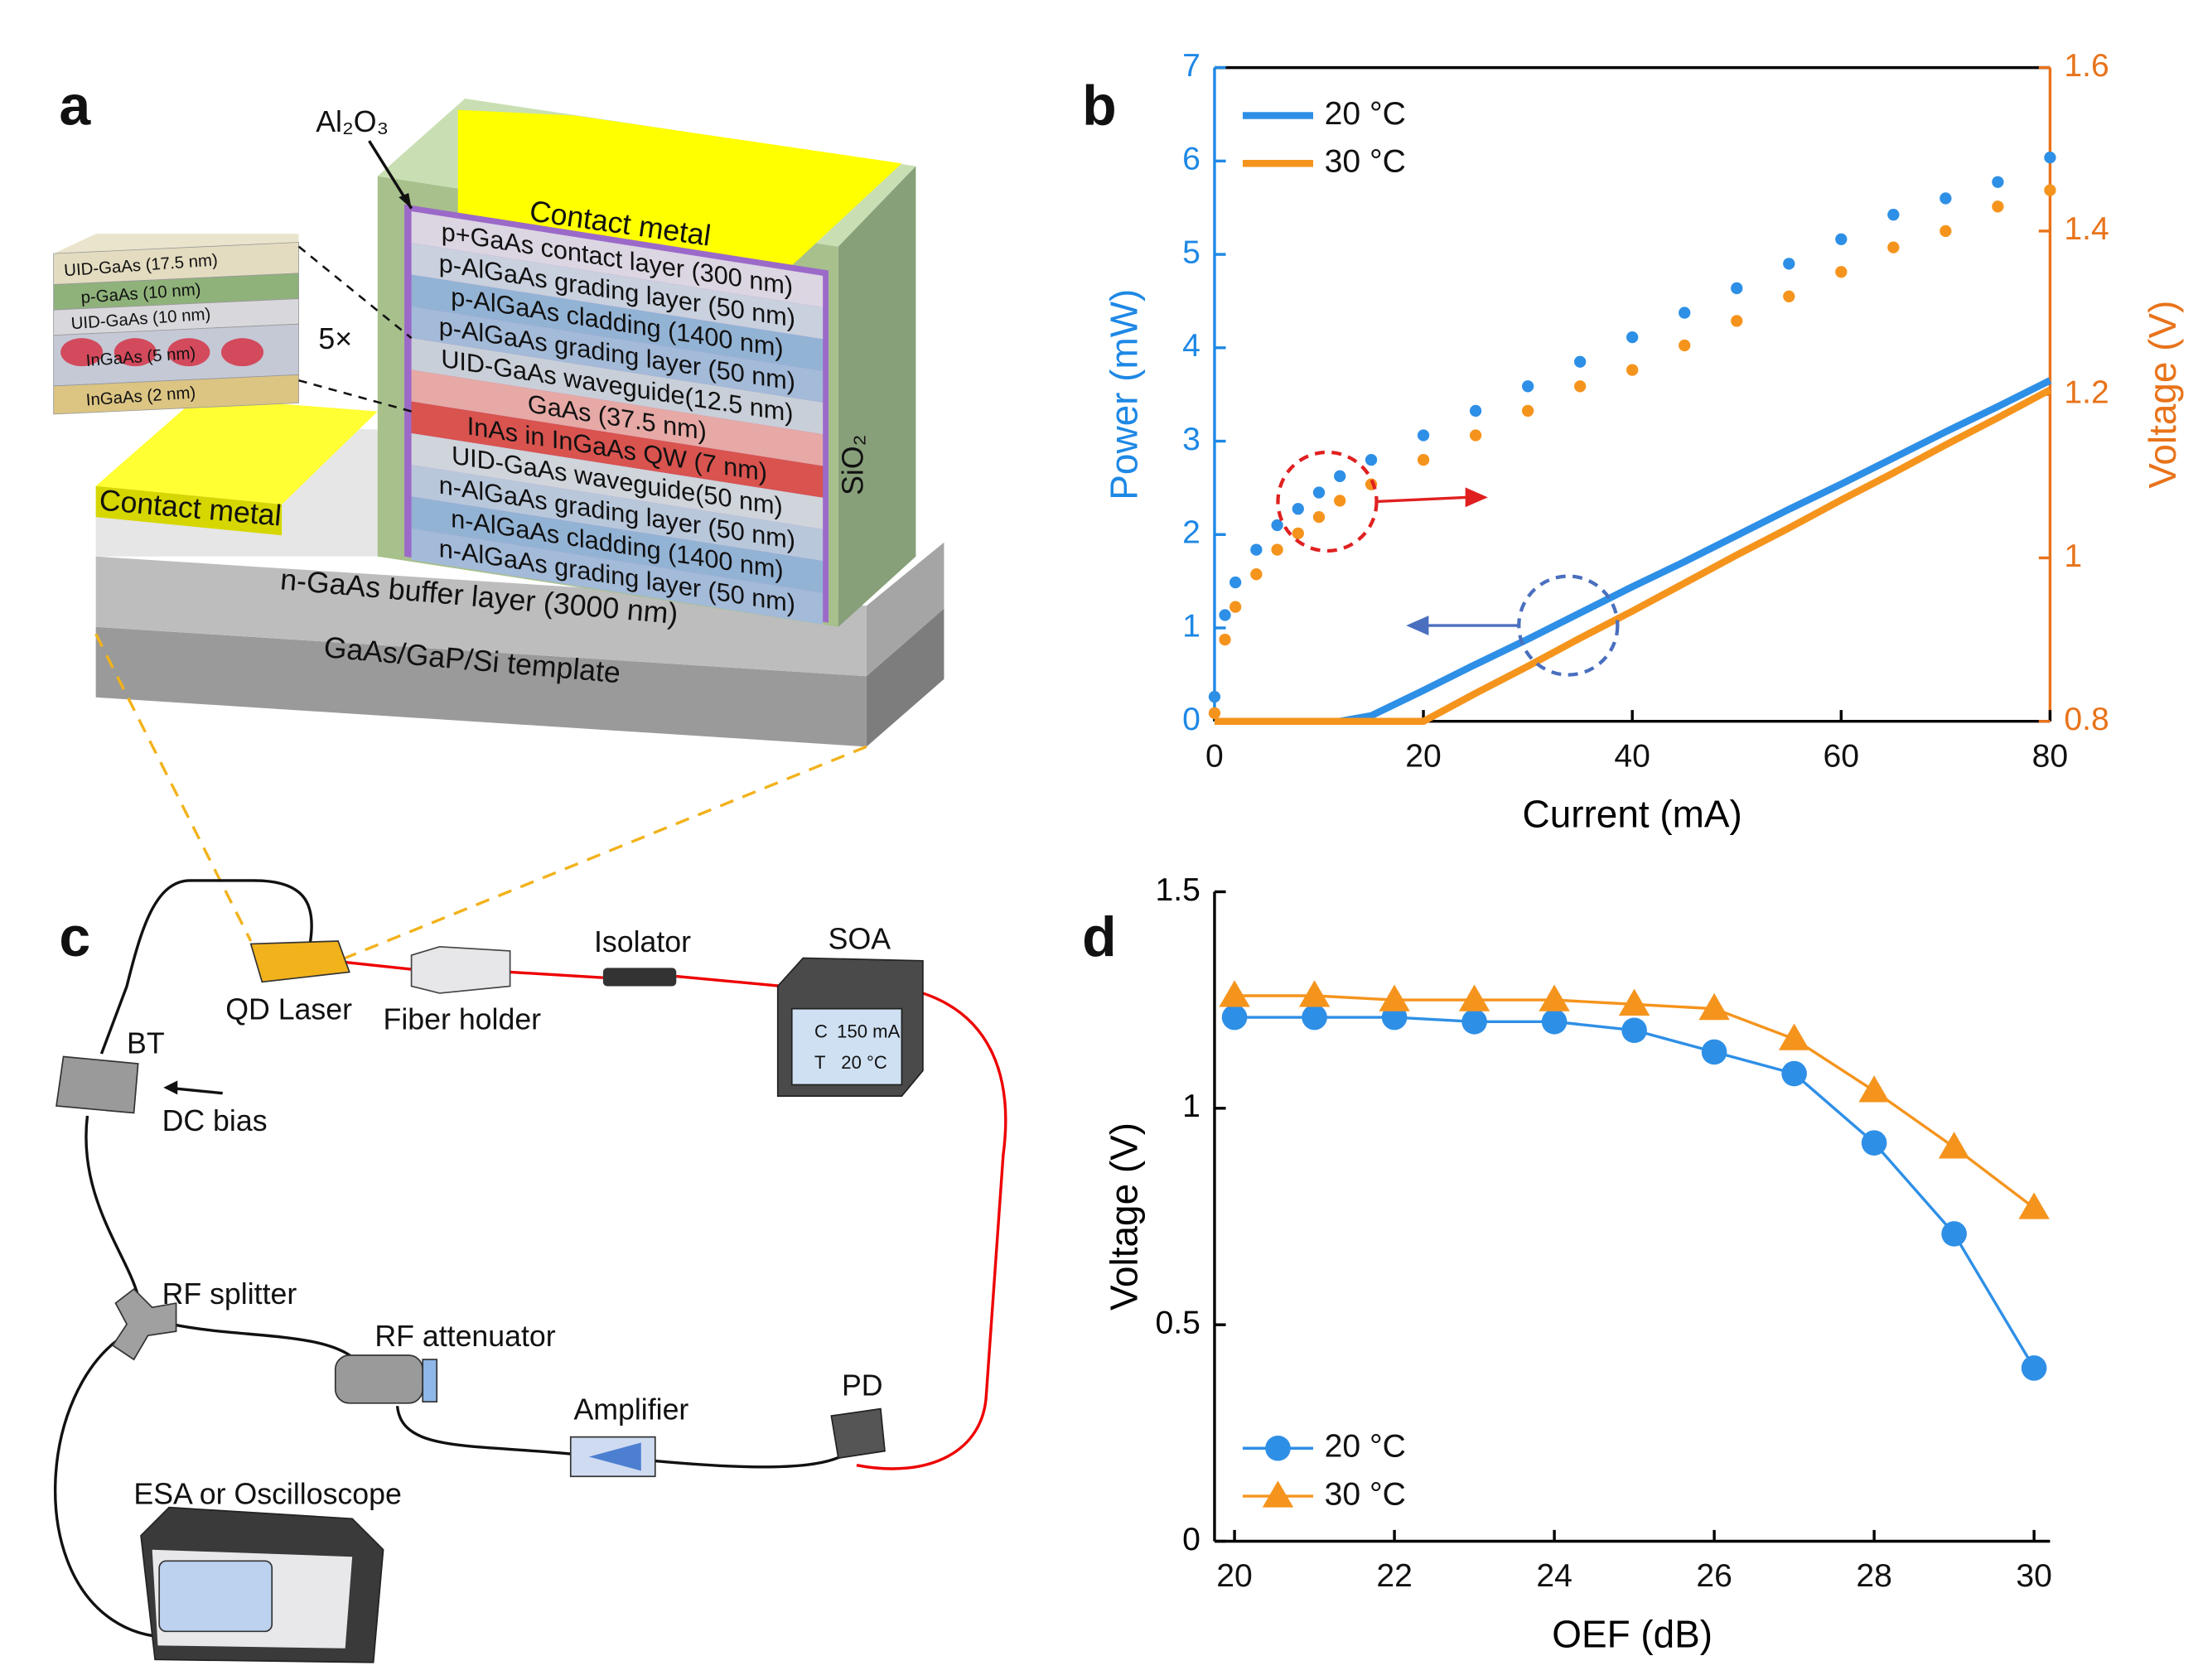 This screenshot has height=1680, width=2198. What do you see at coordinates (640, 977) in the screenshot?
I see `isolator` at bounding box center [640, 977].